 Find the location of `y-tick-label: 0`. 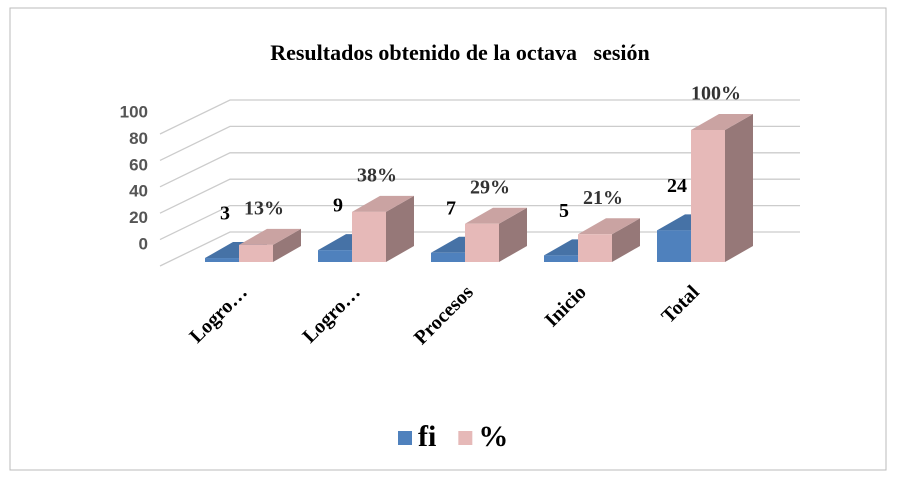

y-tick-label: 0 is located at coordinates (143, 243).